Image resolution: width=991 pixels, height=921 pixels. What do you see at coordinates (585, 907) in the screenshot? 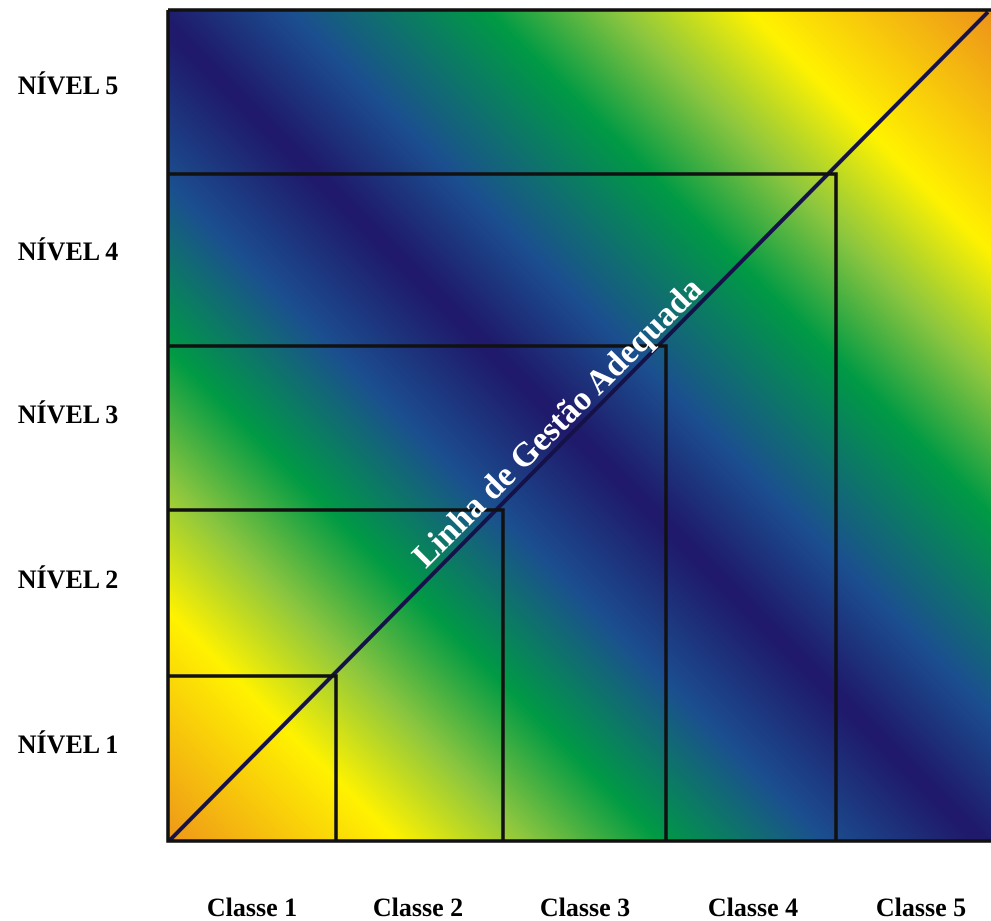
I see `class-3-label: Classe 3` at bounding box center [585, 907].